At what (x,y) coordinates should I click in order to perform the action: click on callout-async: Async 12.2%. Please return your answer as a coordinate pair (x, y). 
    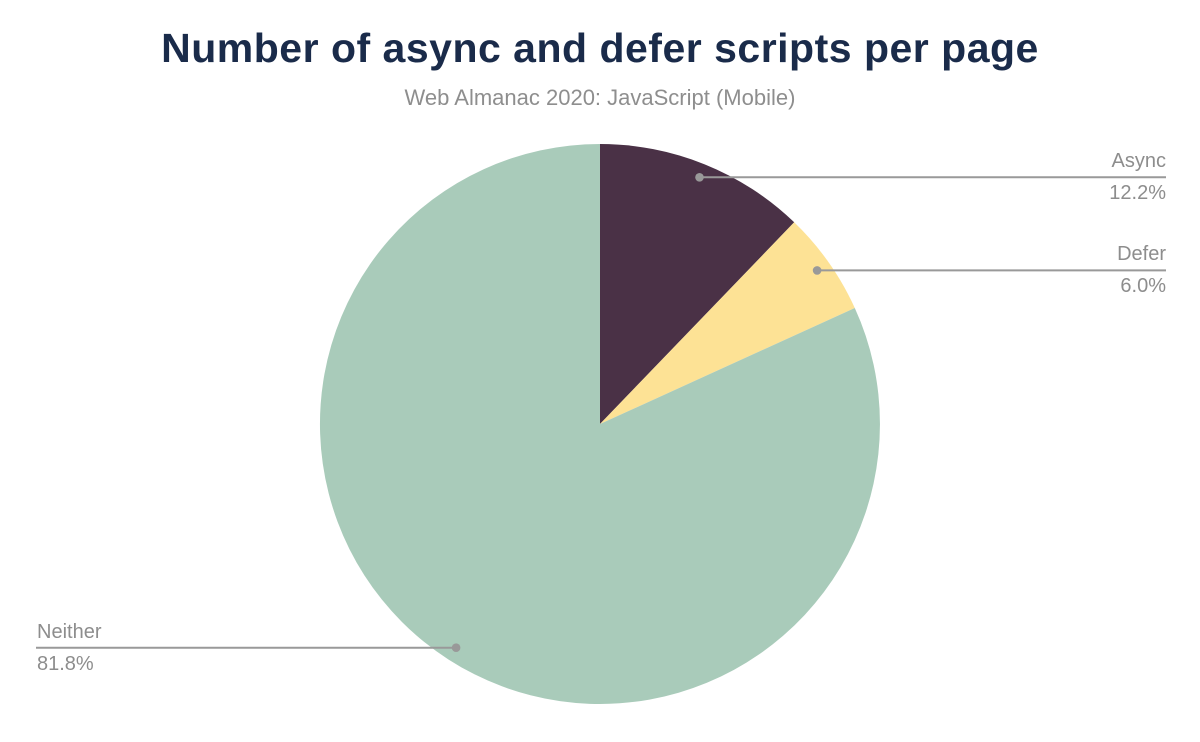
    Looking at the image, I should click on (1137, 177).